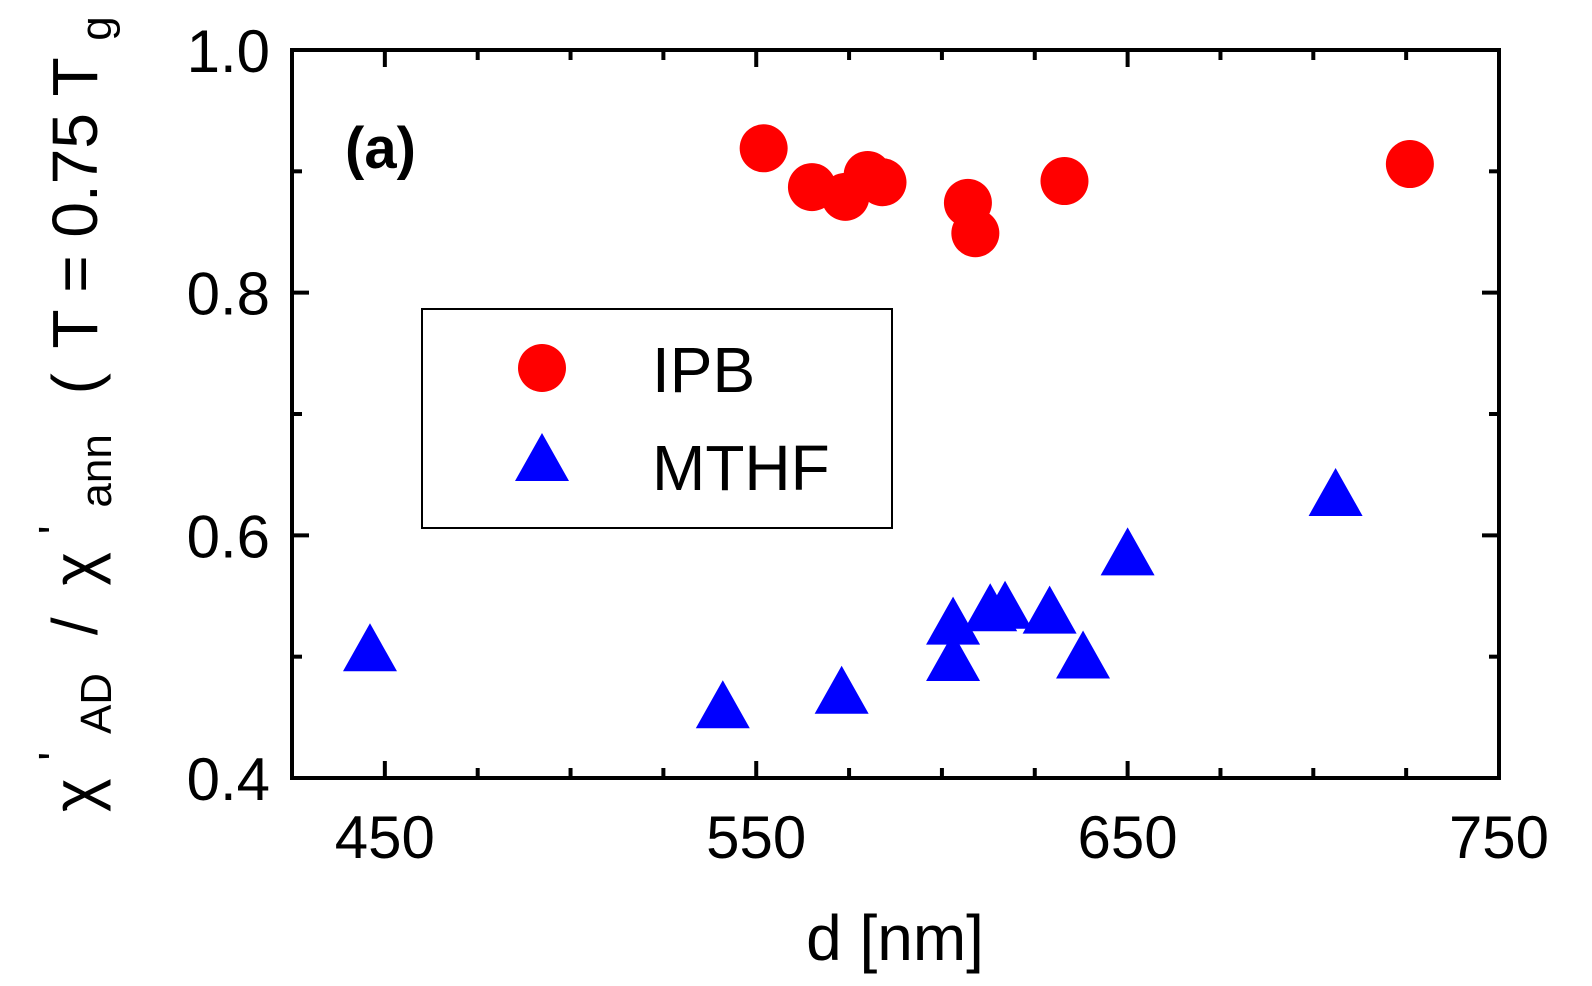  What do you see at coordinates (228, 536) in the screenshot?
I see `y-tick-label: 0.6` at bounding box center [228, 536].